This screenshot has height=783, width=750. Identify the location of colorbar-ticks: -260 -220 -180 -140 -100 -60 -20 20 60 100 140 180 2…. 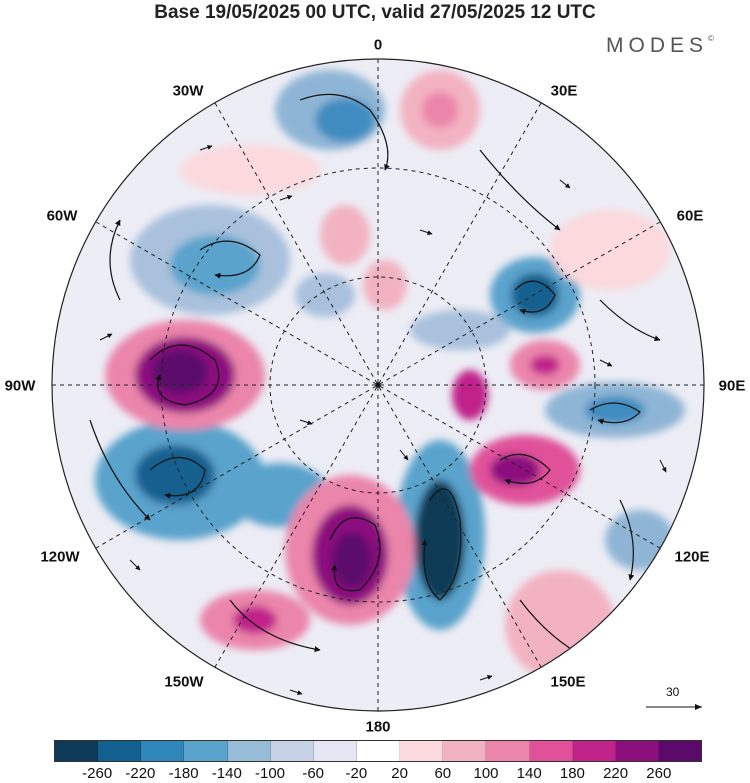
(378, 774).